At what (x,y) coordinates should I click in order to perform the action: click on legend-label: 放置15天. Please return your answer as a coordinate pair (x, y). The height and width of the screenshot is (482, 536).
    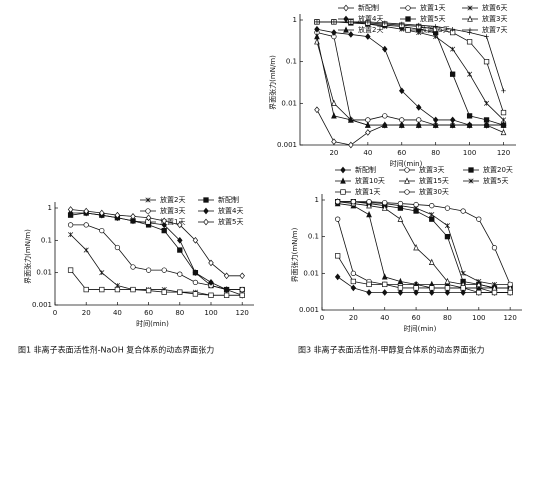
    Looking at the image, I should click on (434, 180).